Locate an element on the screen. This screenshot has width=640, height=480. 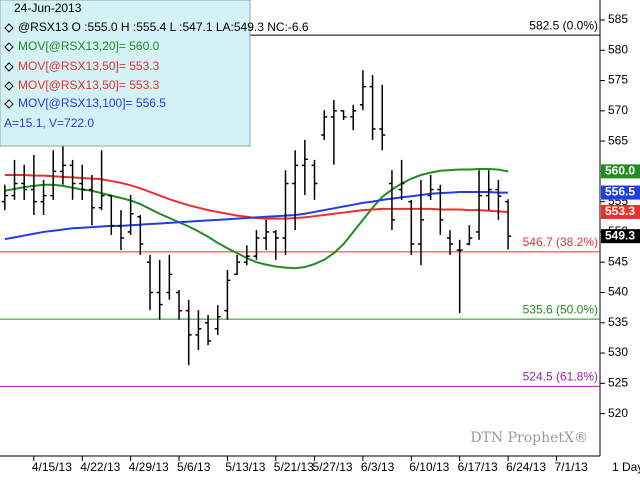
x-unit-label: 1 Day is located at coordinates (626, 467).